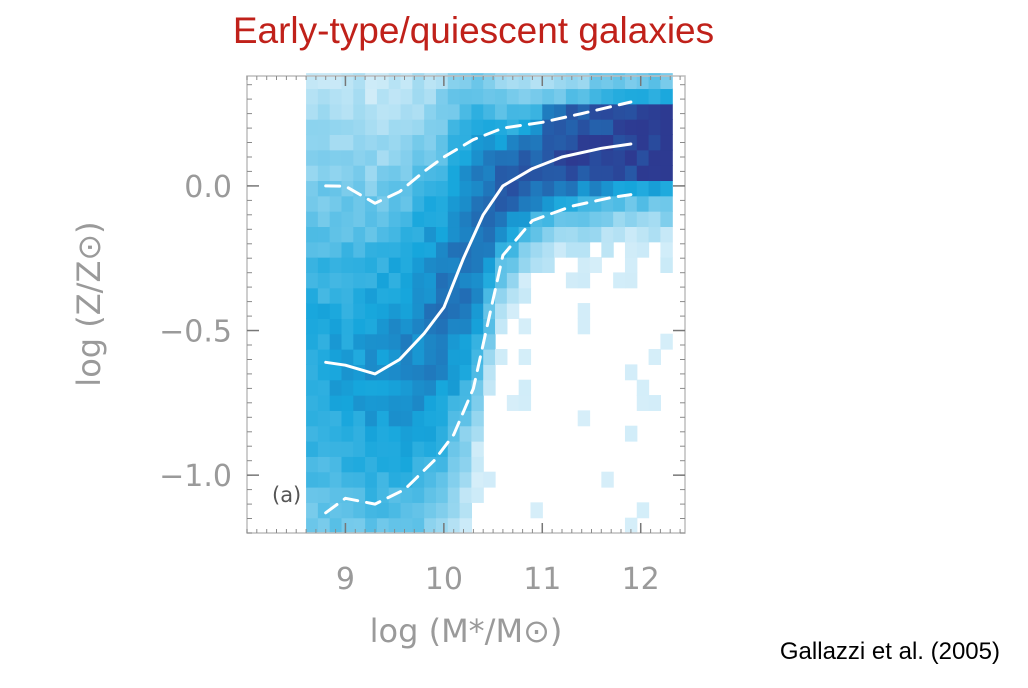 Image resolution: width=1028 pixels, height=688 pixels. Describe the element at coordinates (542, 579) in the screenshot. I see `x-tick-label: 11` at that location.